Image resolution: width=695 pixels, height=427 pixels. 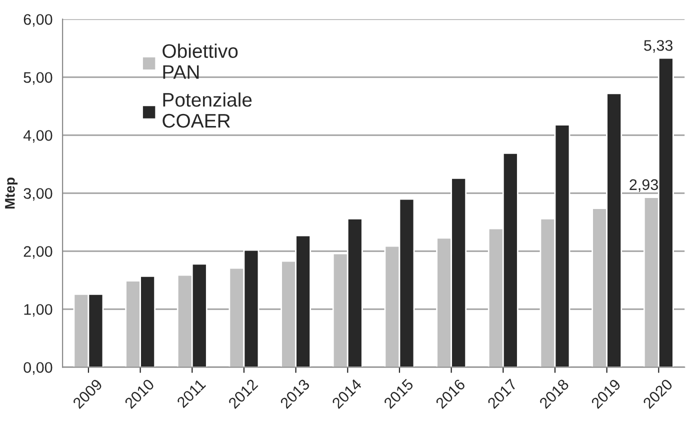 What do you see at coordinates (38, 252) in the screenshot?
I see `y-tick-label: 2,00` at bounding box center [38, 252].